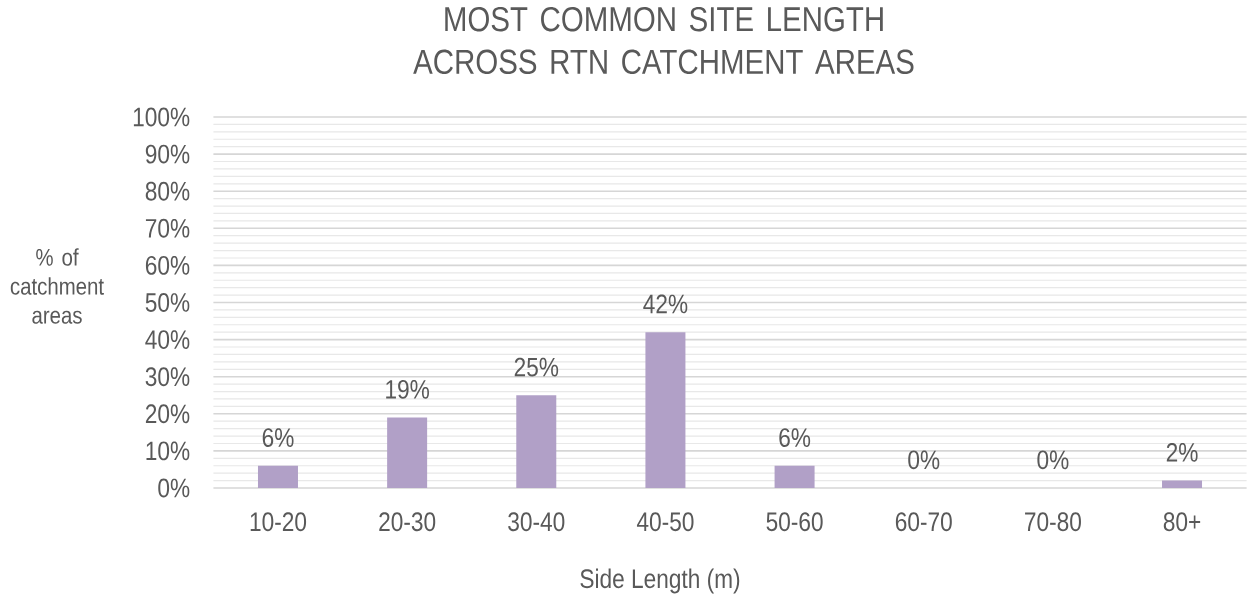  Describe the element at coordinates (536, 522) in the screenshot. I see `x-tick-label: 30-40` at that location.